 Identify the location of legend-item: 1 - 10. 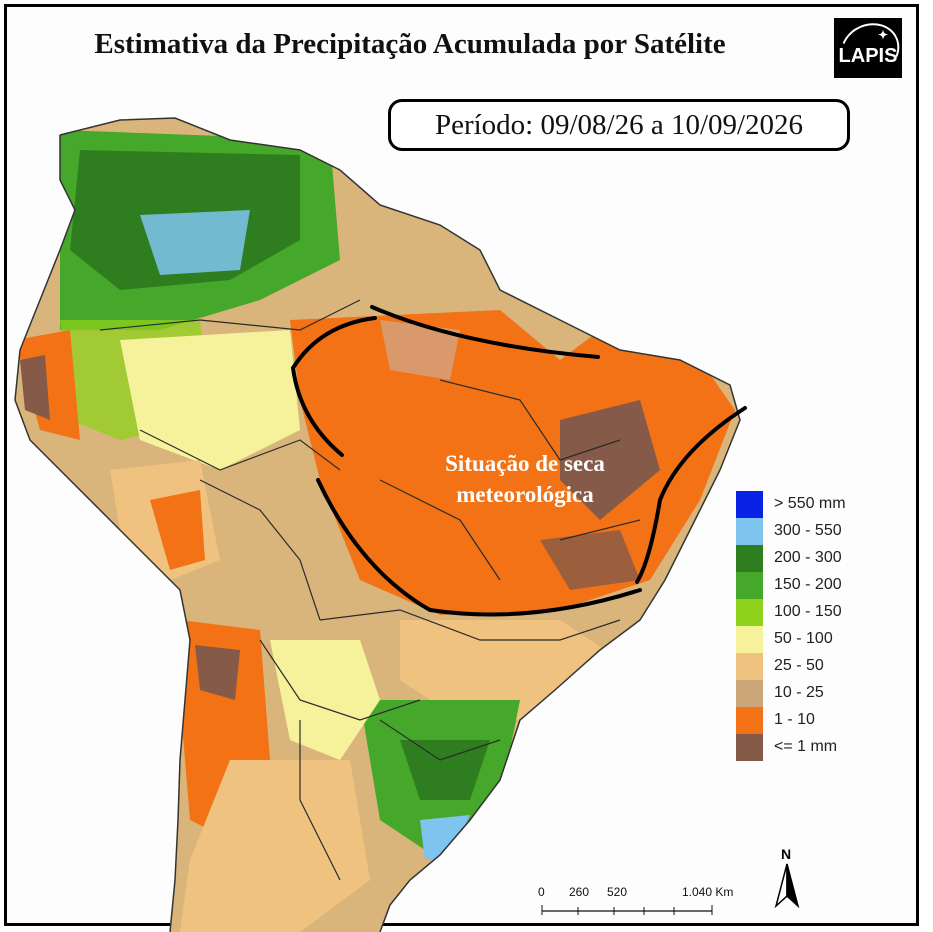
(816, 720).